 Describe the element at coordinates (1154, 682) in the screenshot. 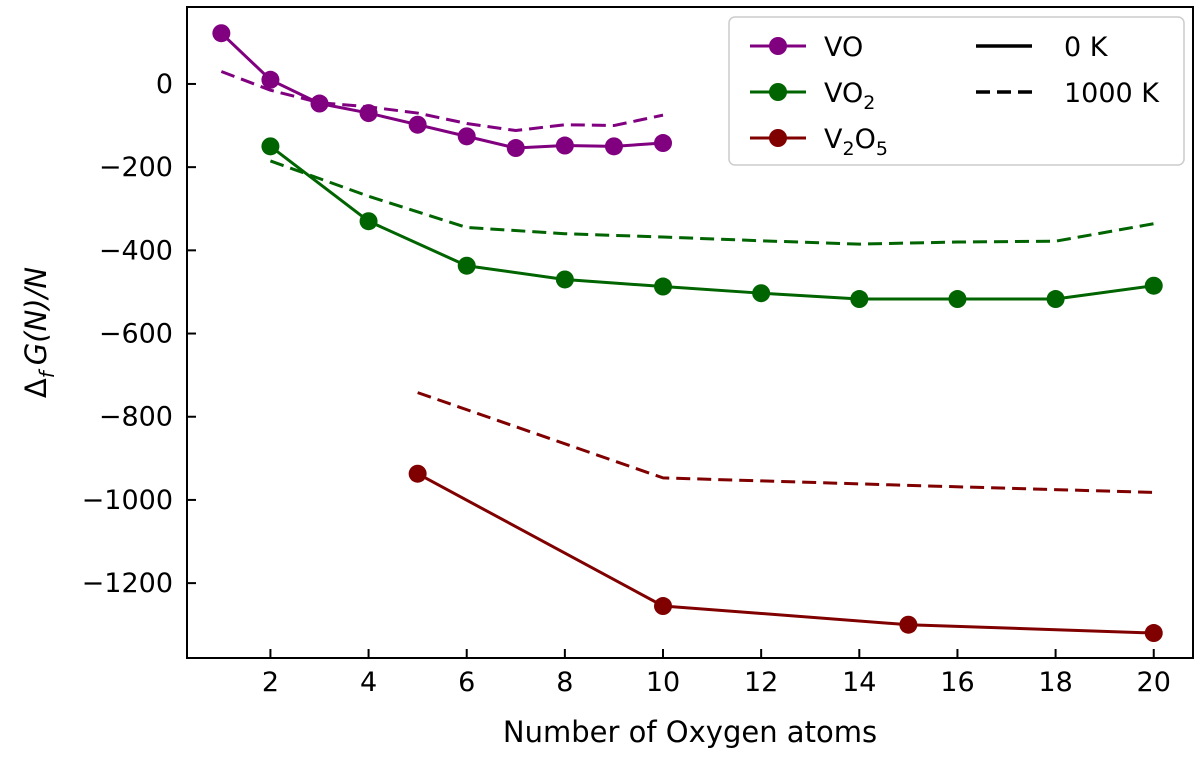

I see `x-tick-label: 20` at that location.